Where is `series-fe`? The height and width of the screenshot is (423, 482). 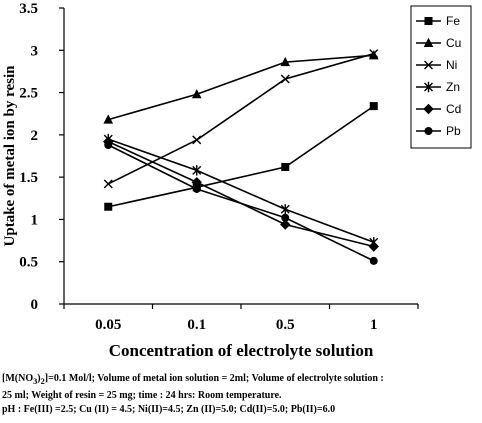 series-fe is located at coordinates (241, 156).